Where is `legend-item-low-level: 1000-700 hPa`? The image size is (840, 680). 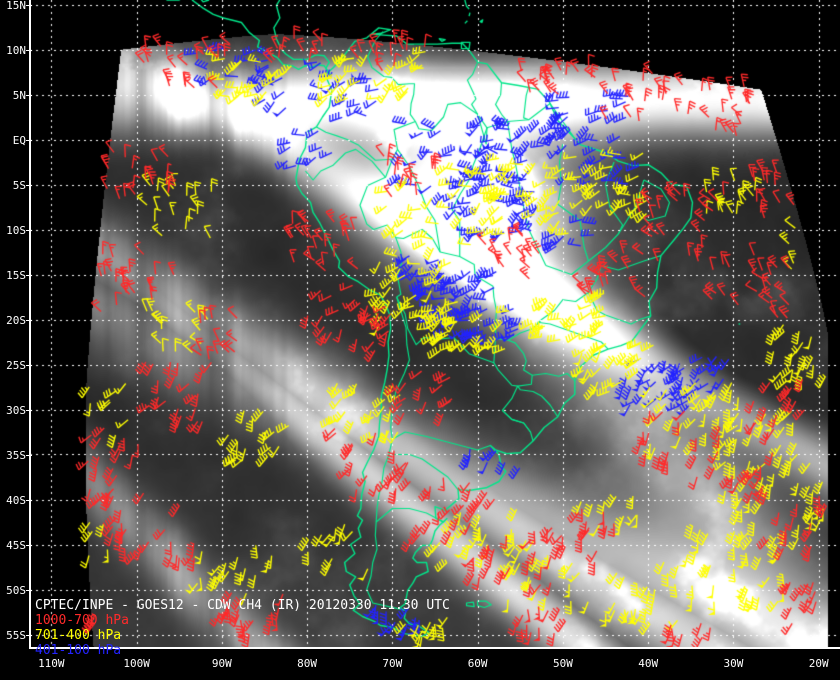
legend-item-low-level: 1000-700 hPa is located at coordinates (82, 620).